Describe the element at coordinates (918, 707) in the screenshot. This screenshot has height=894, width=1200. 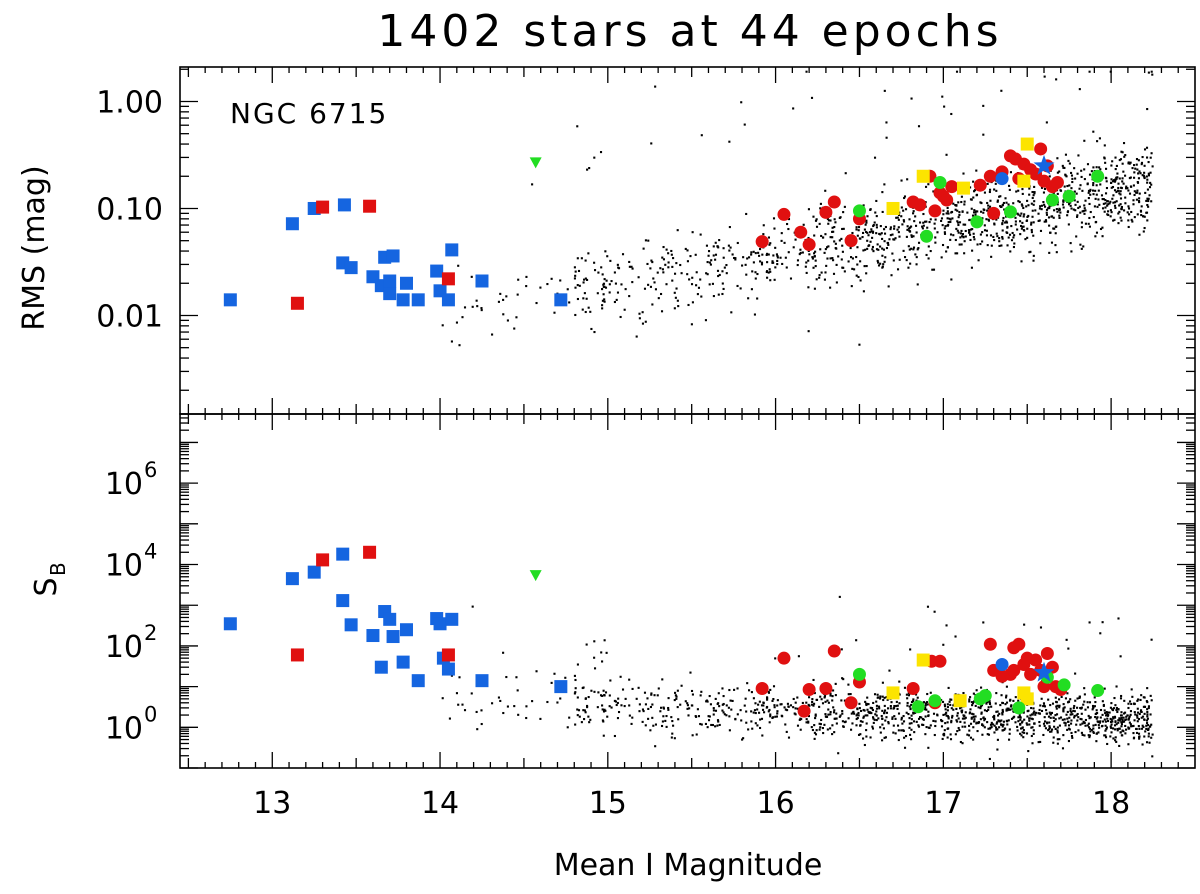
I see `green-circles-marker` at that location.